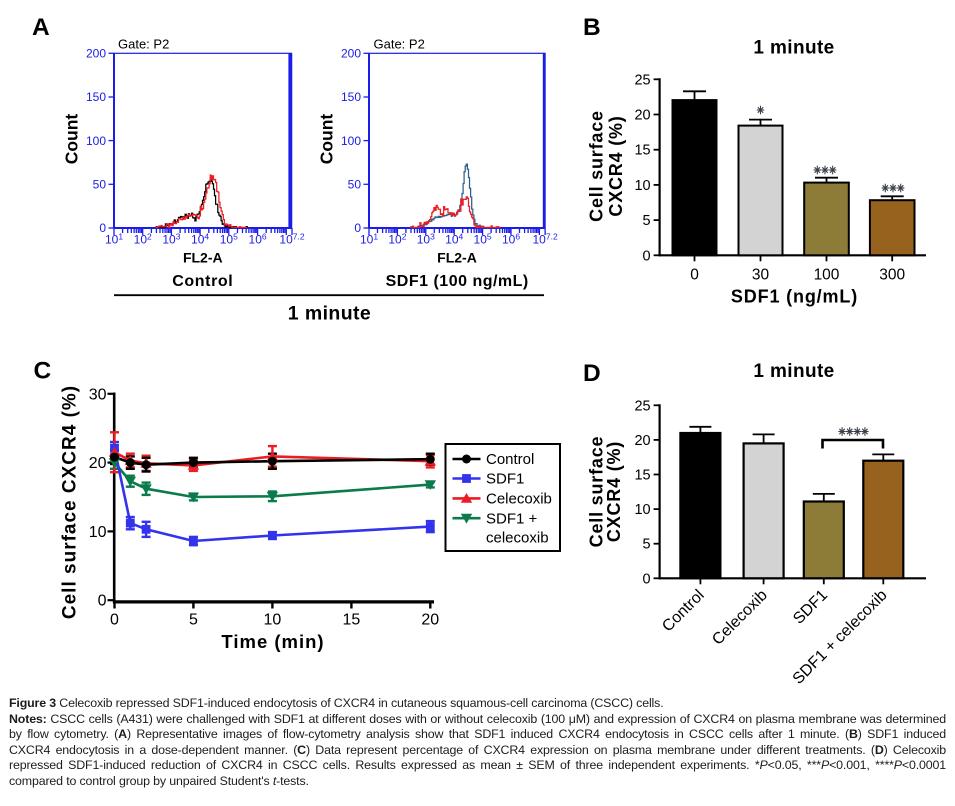 The width and height of the screenshot is (955, 806). I want to click on svg-text: C, so click(43, 371).